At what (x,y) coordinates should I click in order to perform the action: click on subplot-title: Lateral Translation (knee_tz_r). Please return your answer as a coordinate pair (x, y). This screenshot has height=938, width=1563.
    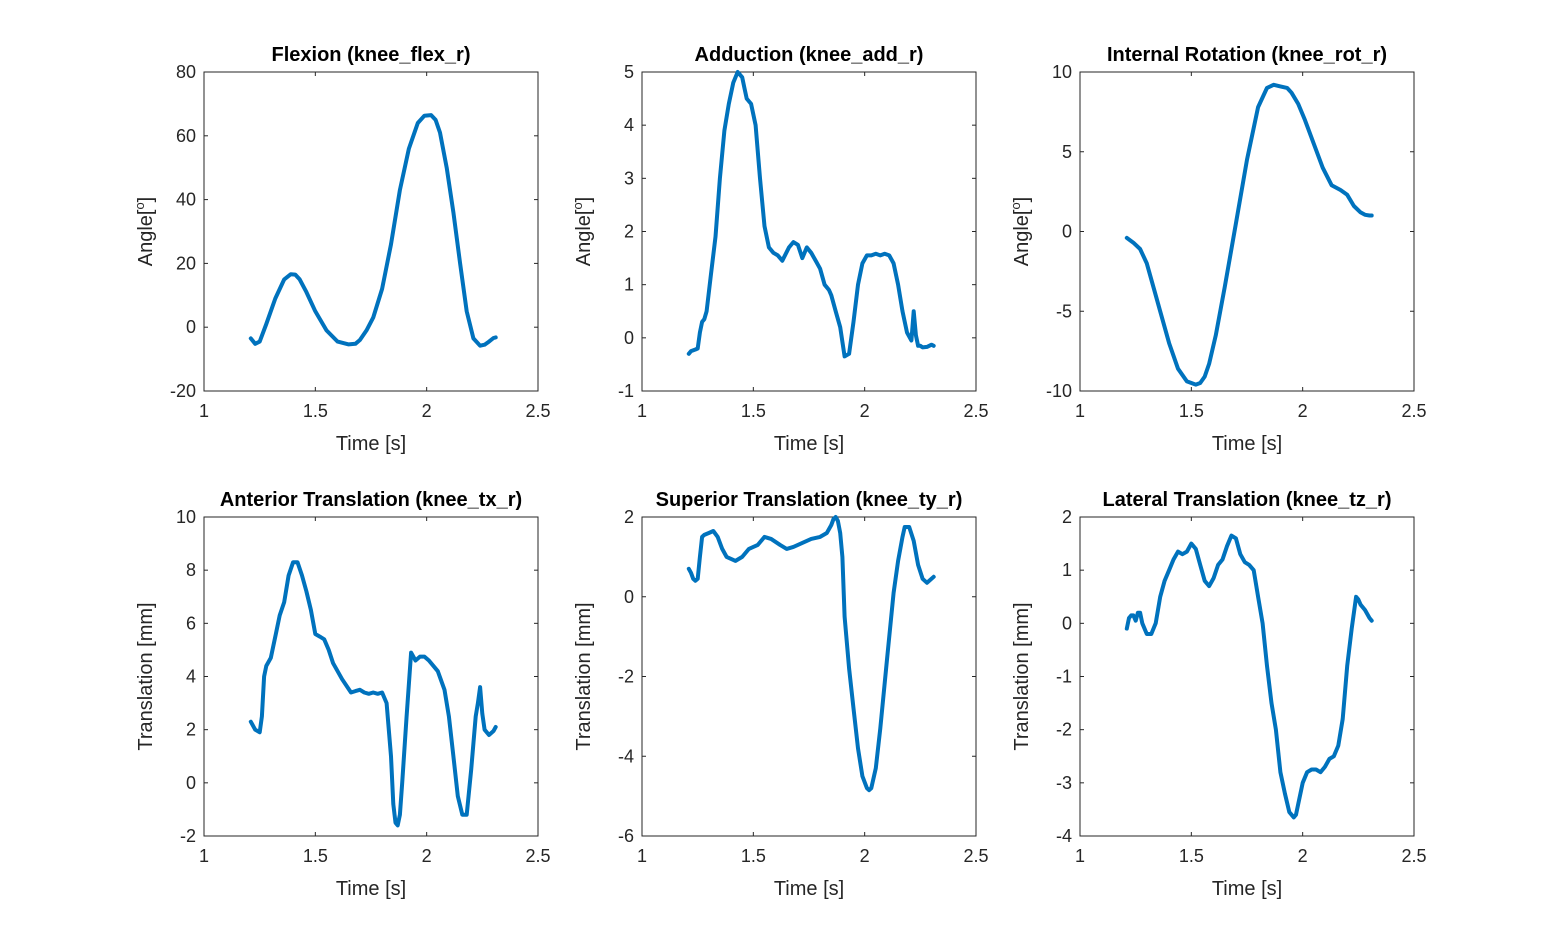
    Looking at the image, I should click on (1247, 500).